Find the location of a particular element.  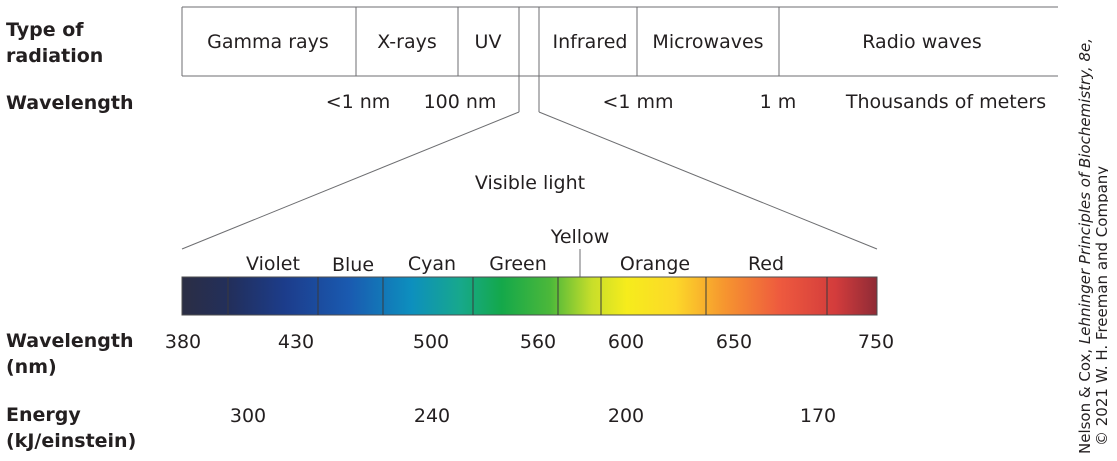

zoom-line-right is located at coordinates (708, 180).